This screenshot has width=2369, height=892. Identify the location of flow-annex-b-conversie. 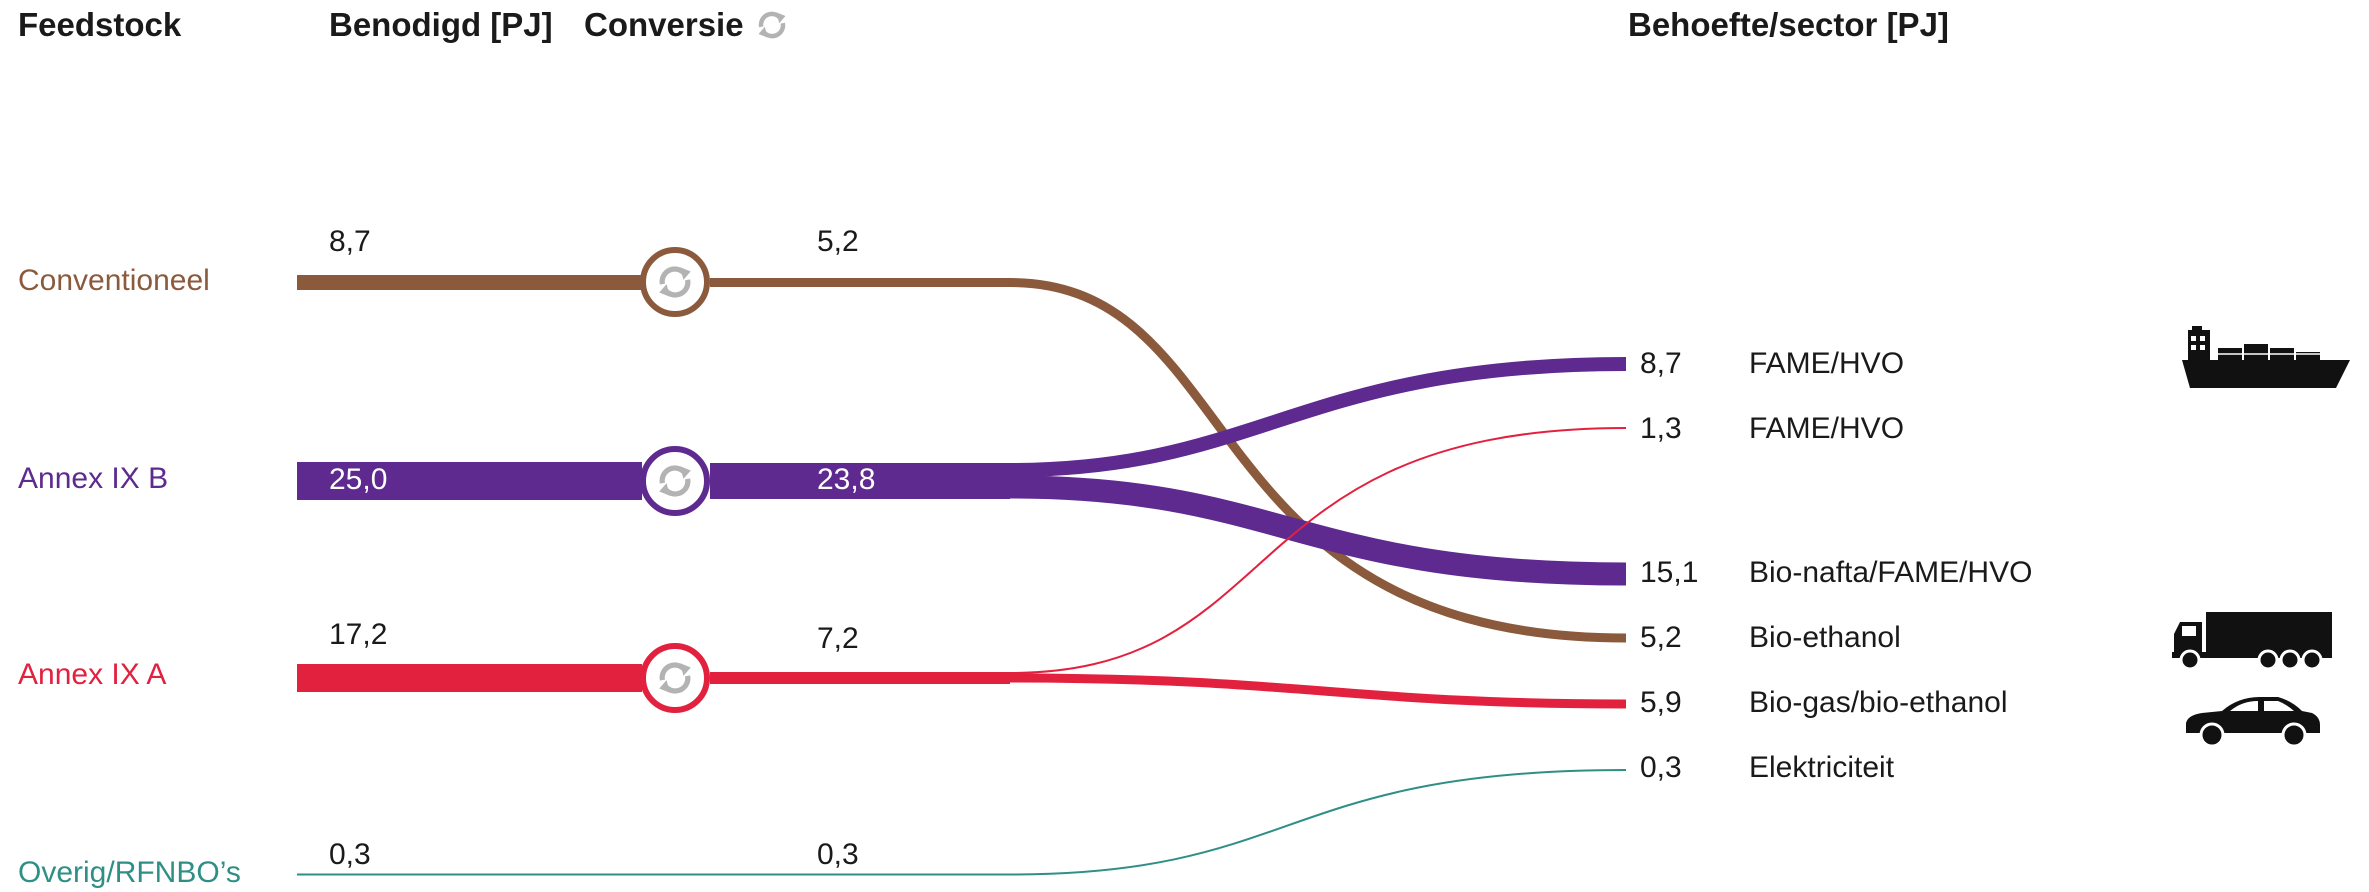
(860, 481).